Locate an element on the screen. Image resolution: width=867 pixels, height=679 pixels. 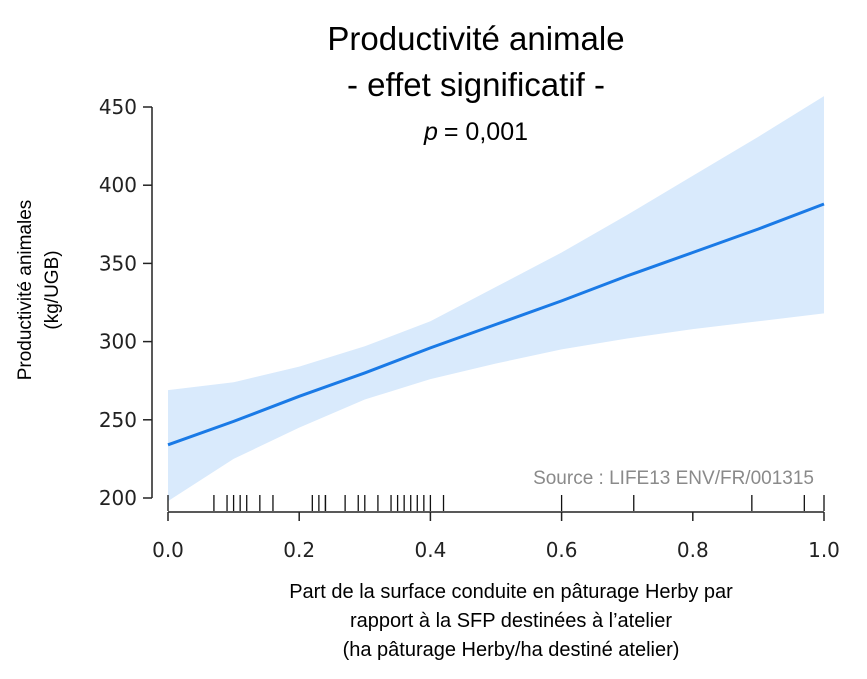
y-tick-label: 400 is located at coordinates (118, 185).